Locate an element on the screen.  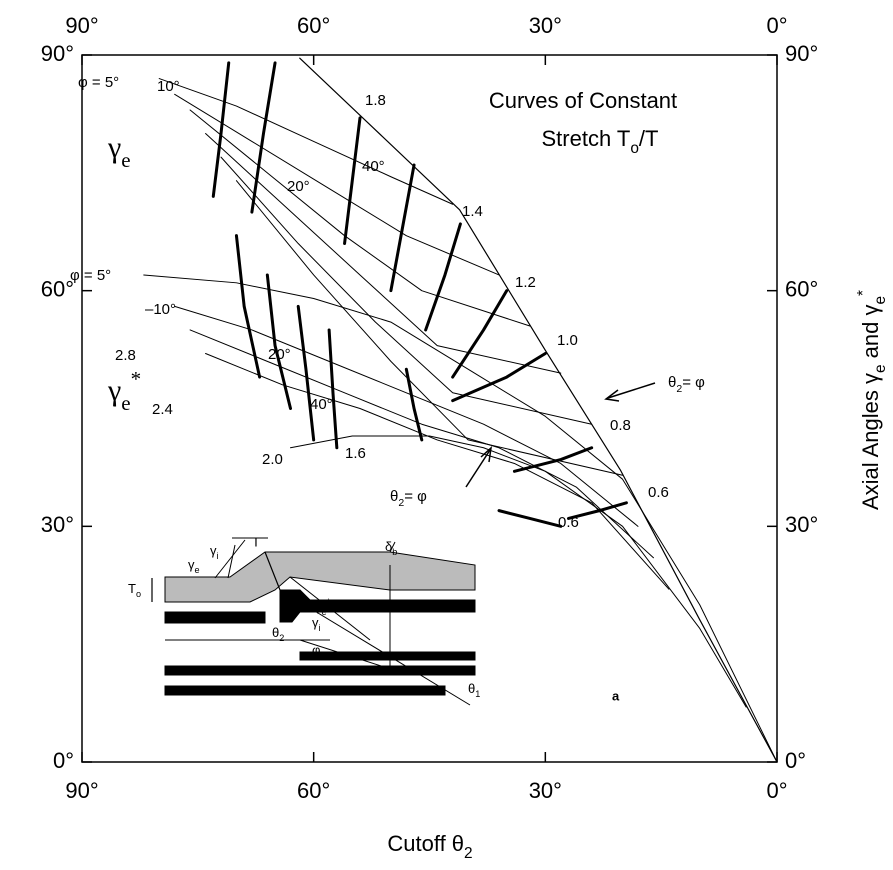
annotation: 40° is located at coordinates (321, 404).